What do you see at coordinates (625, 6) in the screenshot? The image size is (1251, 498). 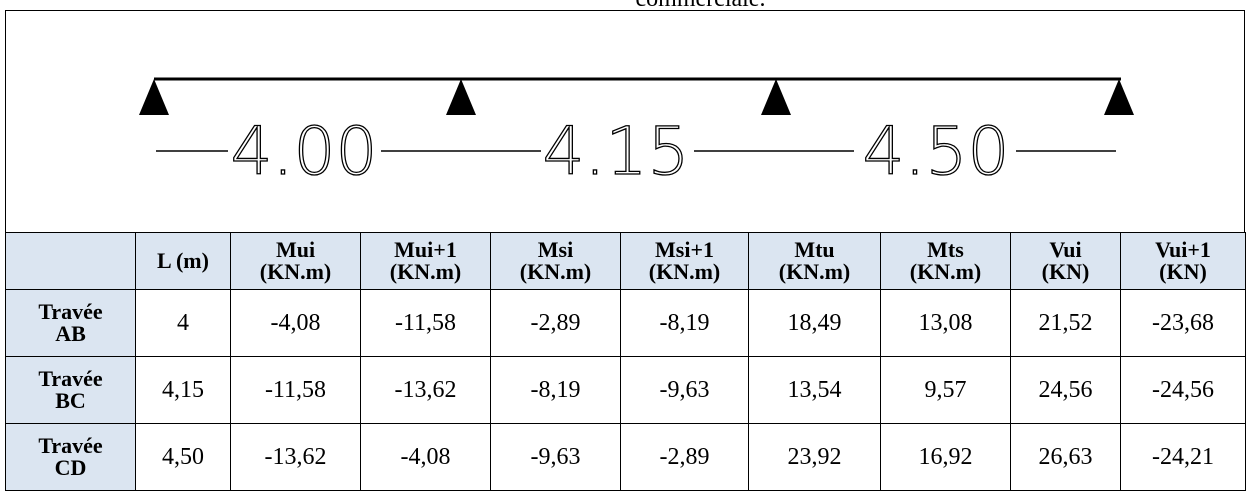 I see `caption: commerciale.` at bounding box center [625, 6].